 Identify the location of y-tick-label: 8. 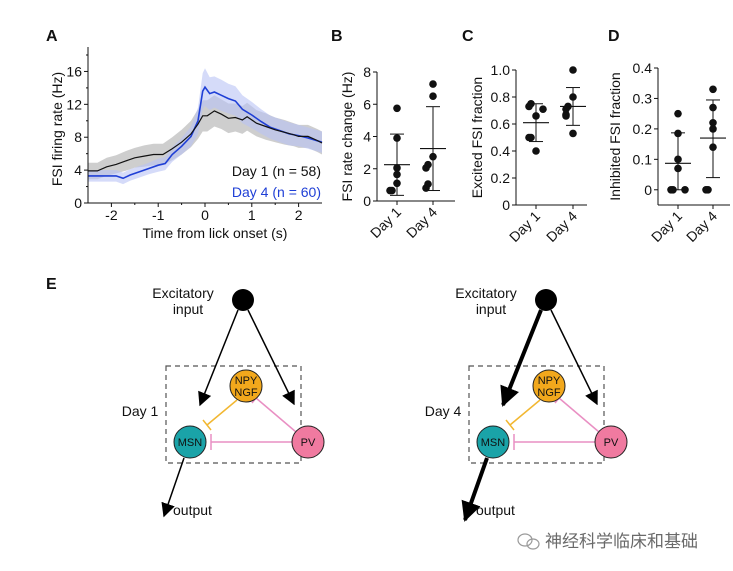
(78, 137).